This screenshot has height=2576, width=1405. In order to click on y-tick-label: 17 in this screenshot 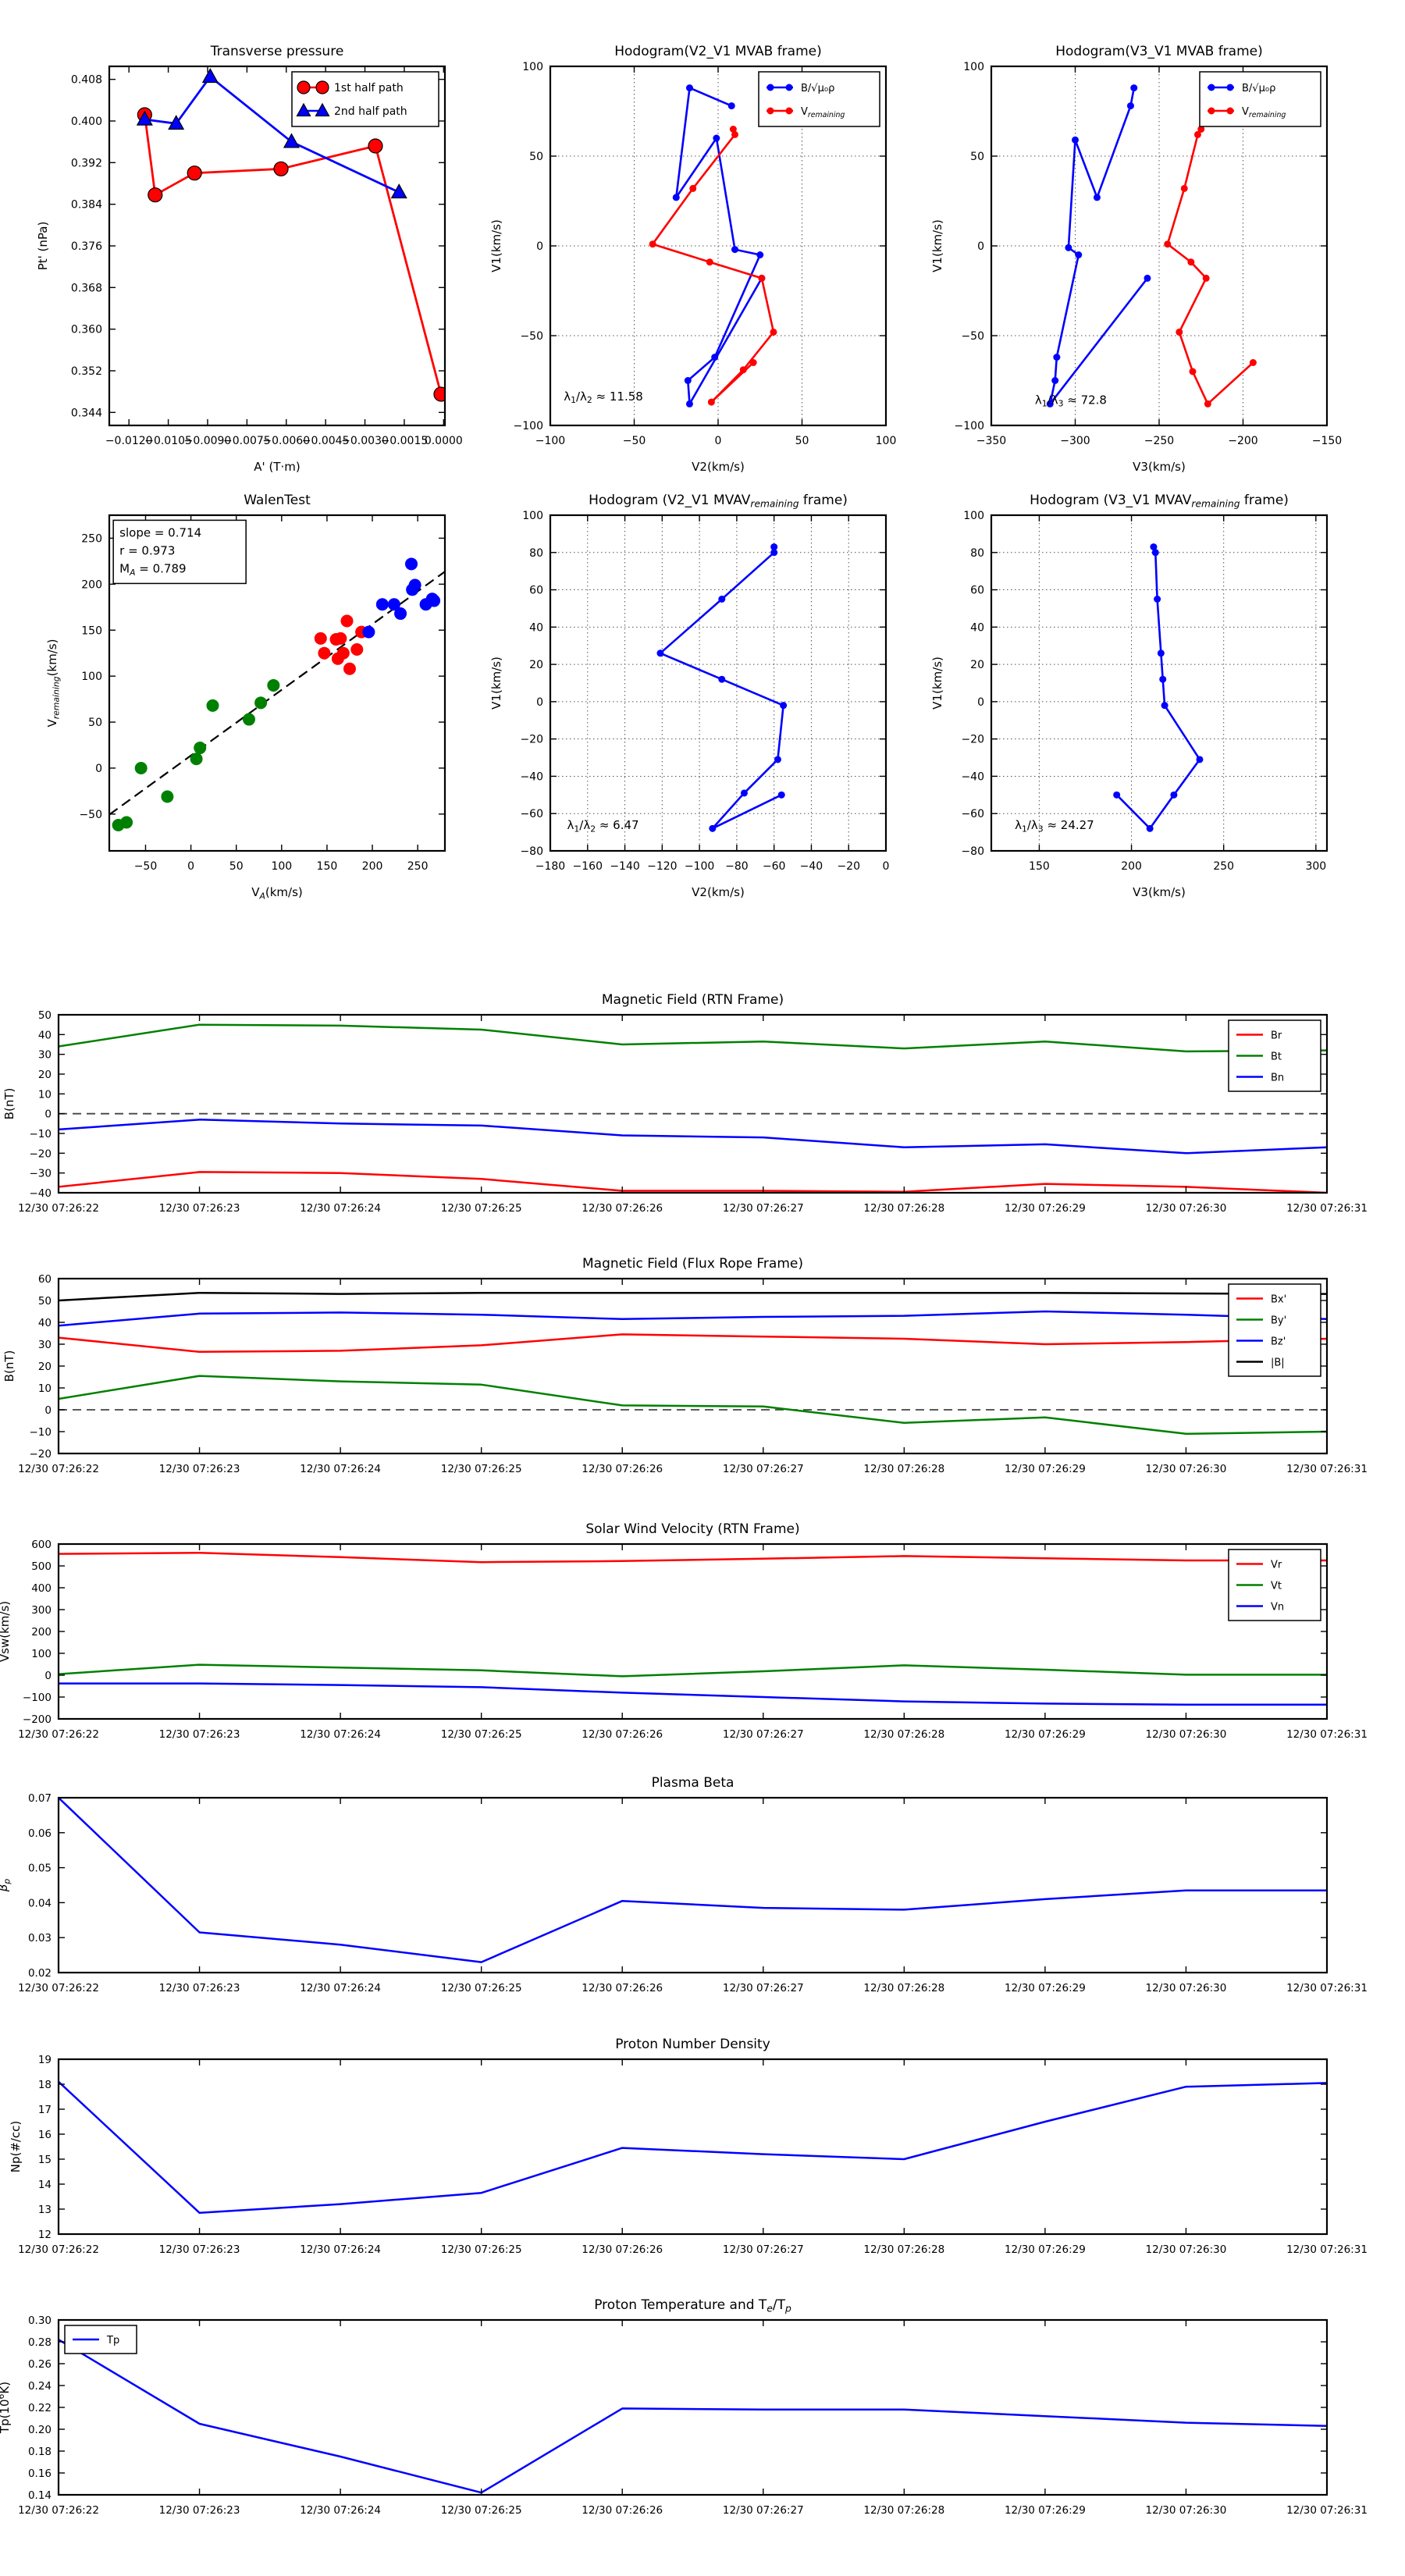, I will do `click(45, 2110)`.